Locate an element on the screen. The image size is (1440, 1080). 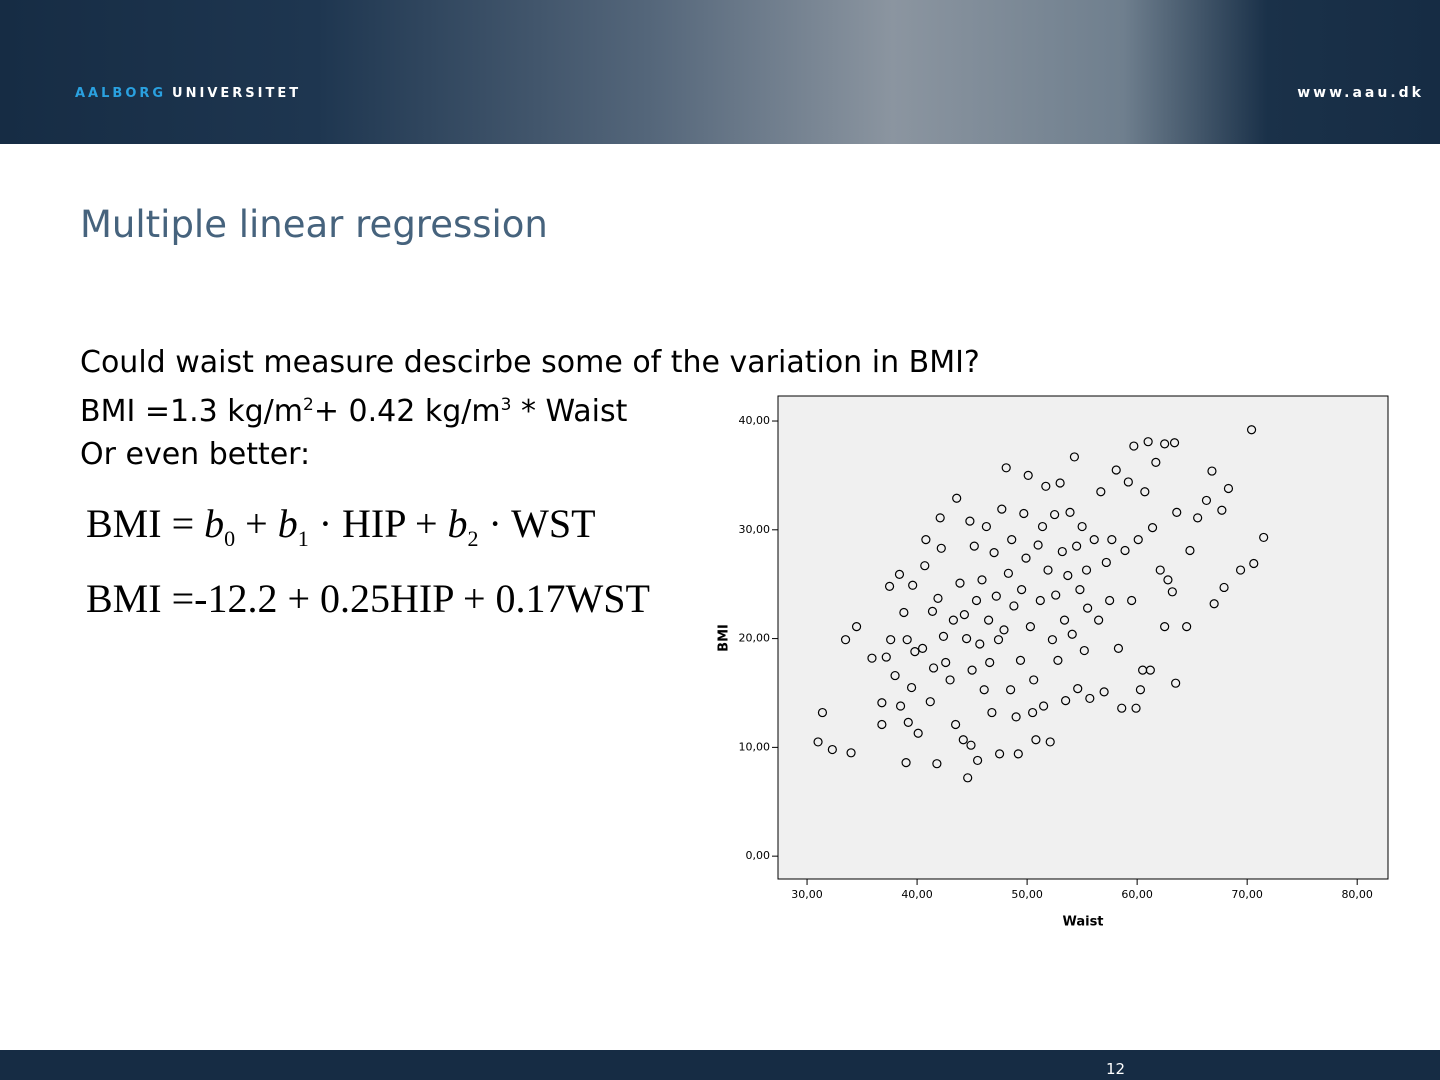
eq-part: b is located at coordinates (287, 523).